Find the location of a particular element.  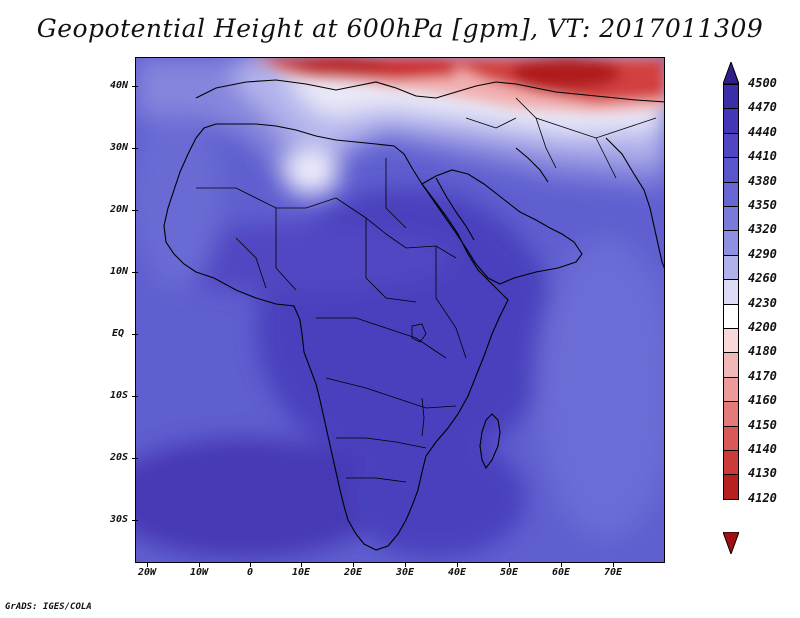

colorbar-label: 4200 is located at coordinates (762, 327).